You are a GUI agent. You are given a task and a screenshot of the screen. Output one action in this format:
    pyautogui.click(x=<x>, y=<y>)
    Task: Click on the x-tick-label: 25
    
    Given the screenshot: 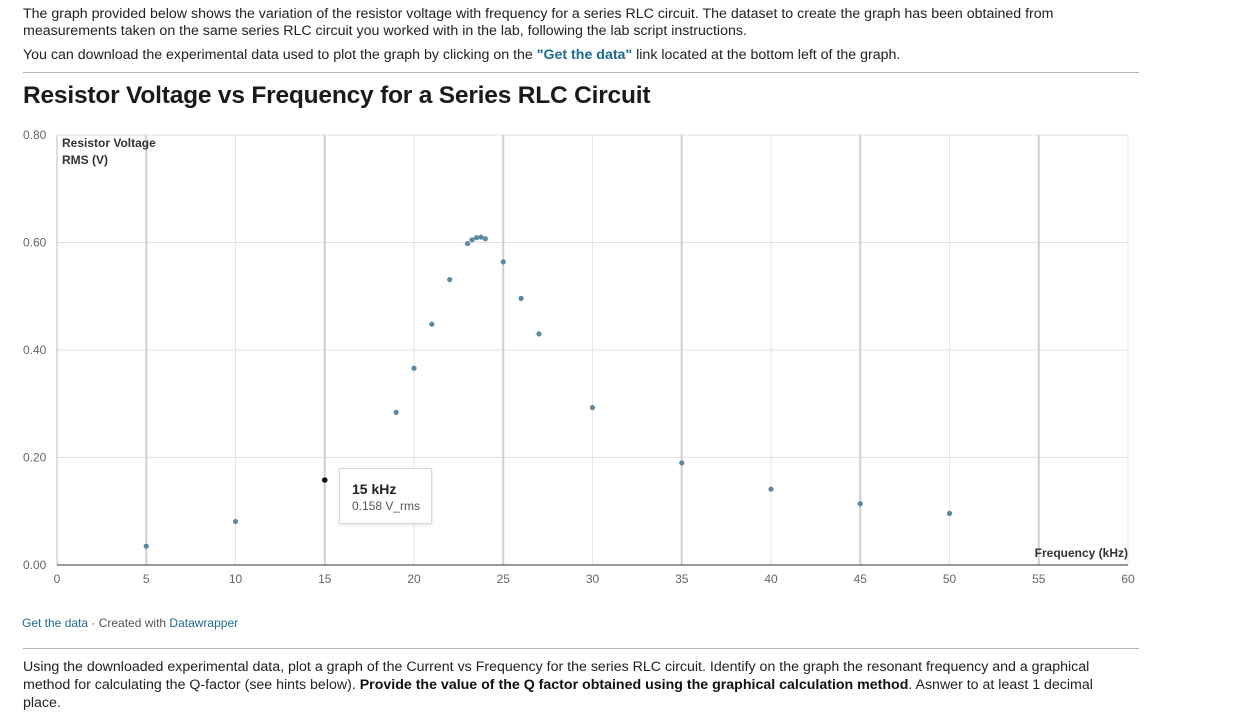 What is the action you would take?
    pyautogui.click(x=504, y=579)
    